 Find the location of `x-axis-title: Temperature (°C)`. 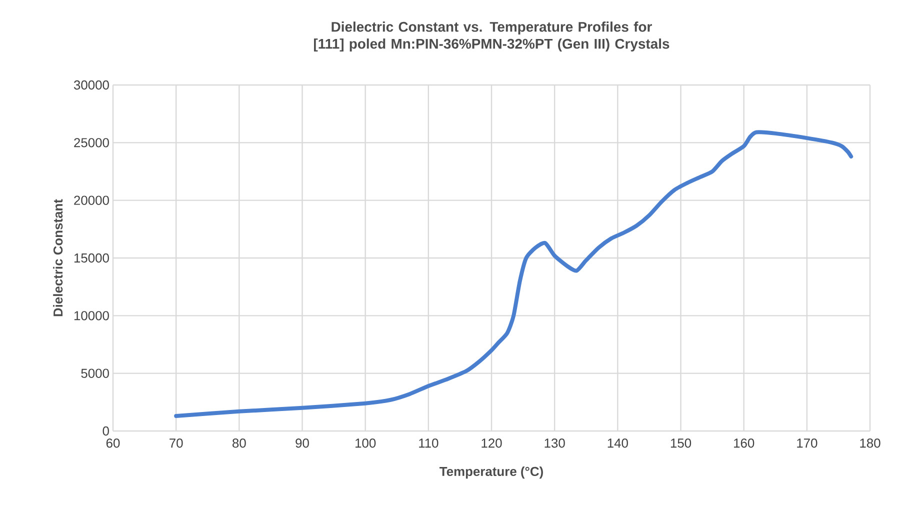

x-axis-title: Temperature (°C) is located at coordinates (491, 472).